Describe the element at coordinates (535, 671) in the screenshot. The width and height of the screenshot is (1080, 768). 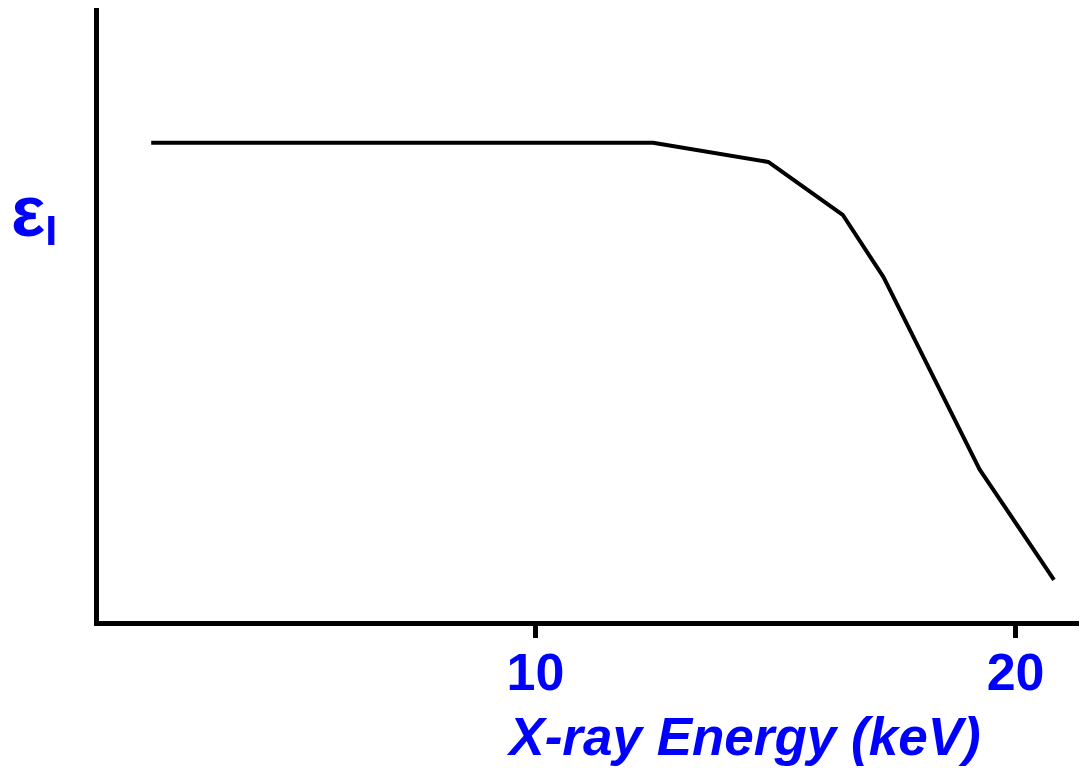
I see `x-tick-label: 10` at that location.